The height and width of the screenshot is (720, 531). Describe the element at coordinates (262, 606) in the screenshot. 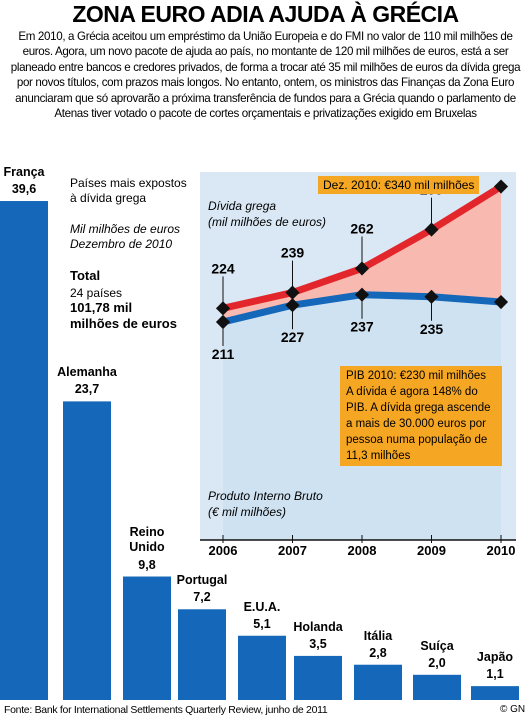

I see `bar-category-label: E.U.A.` at that location.